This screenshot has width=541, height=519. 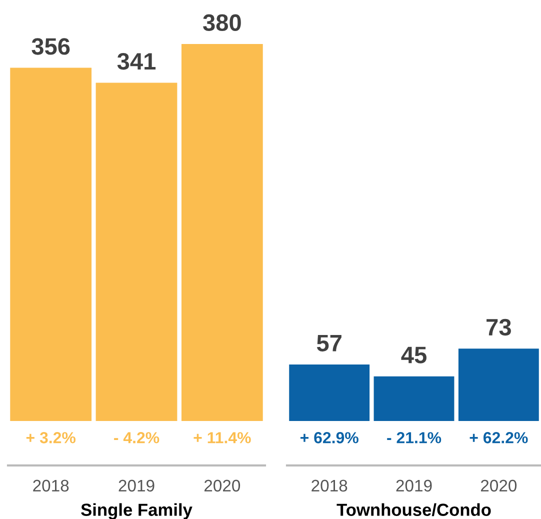 What do you see at coordinates (136, 61) in the screenshot?
I see `data-label: 341` at bounding box center [136, 61].